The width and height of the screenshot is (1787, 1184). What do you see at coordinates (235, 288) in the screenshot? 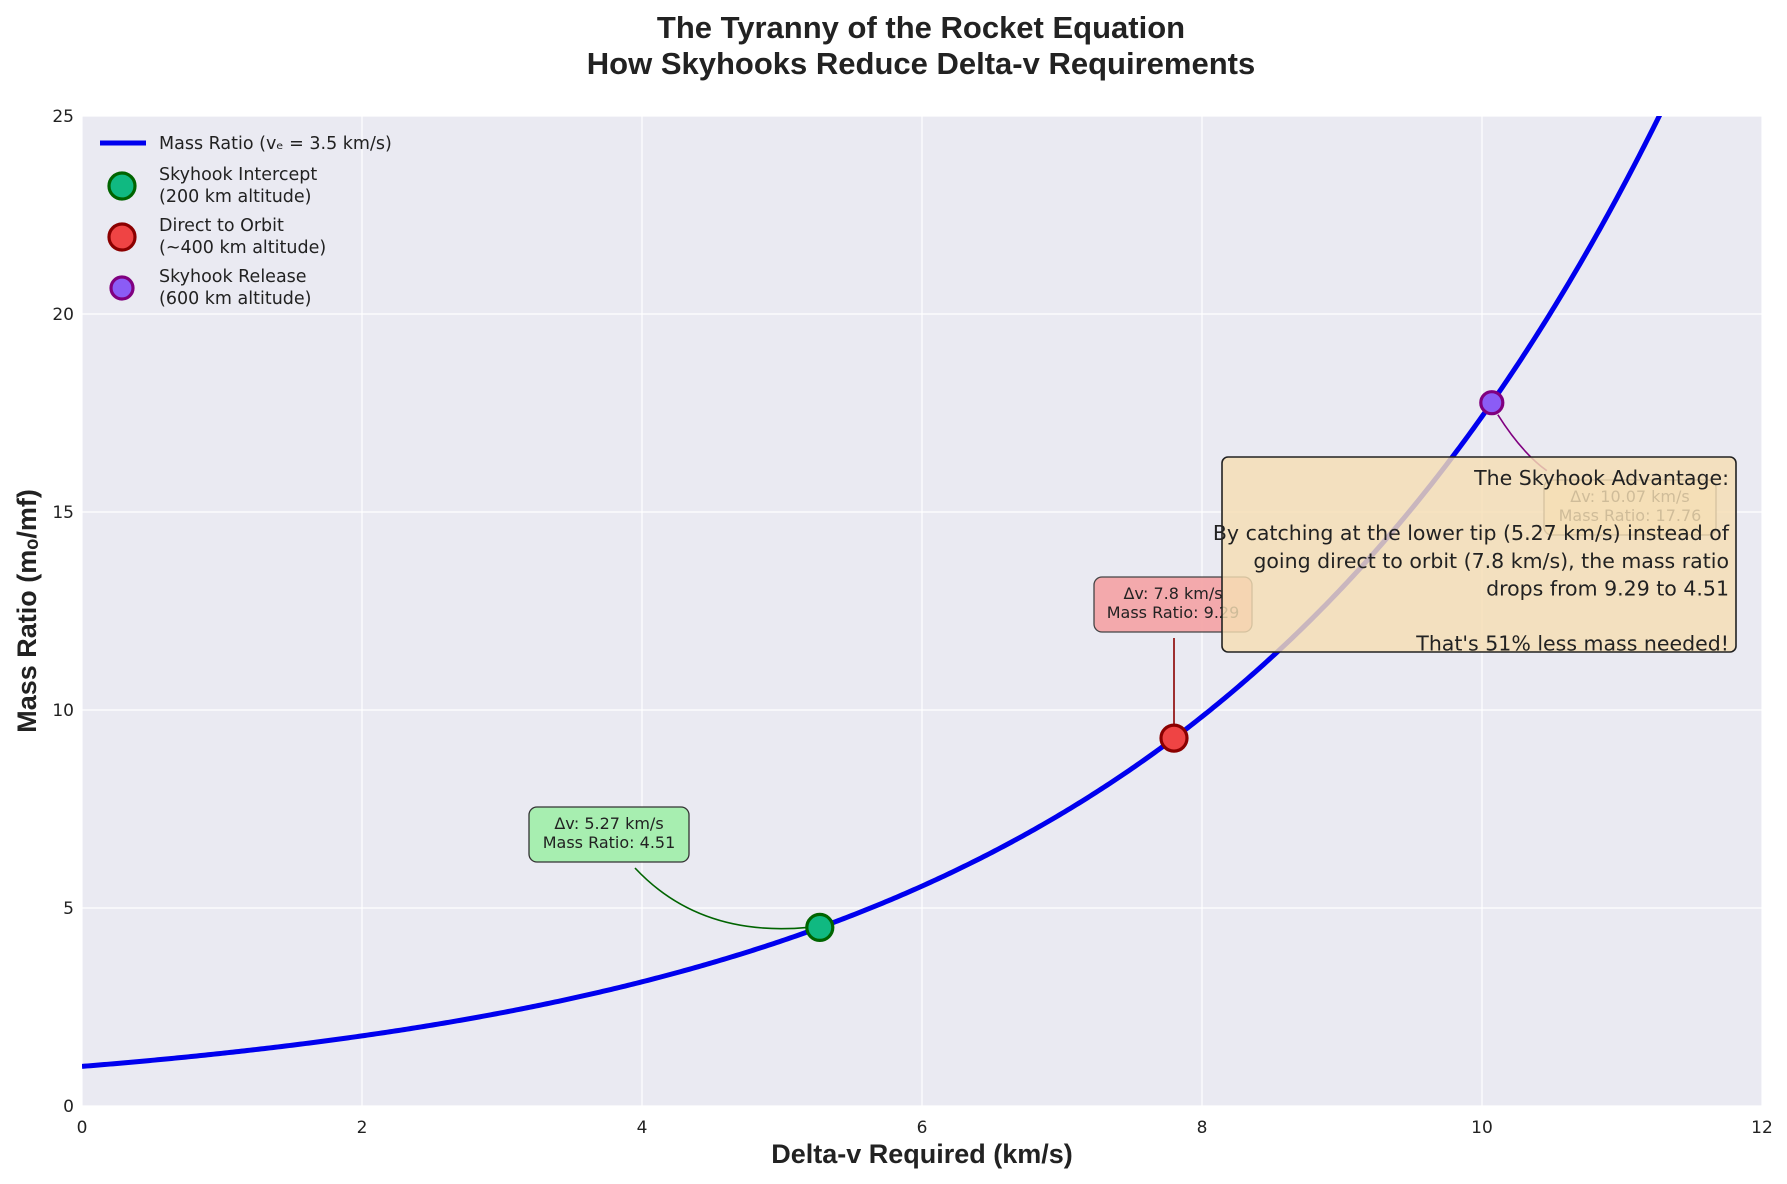
I see `legend-entry-label: Skyhook Release (600 km altitude)` at bounding box center [235, 288].